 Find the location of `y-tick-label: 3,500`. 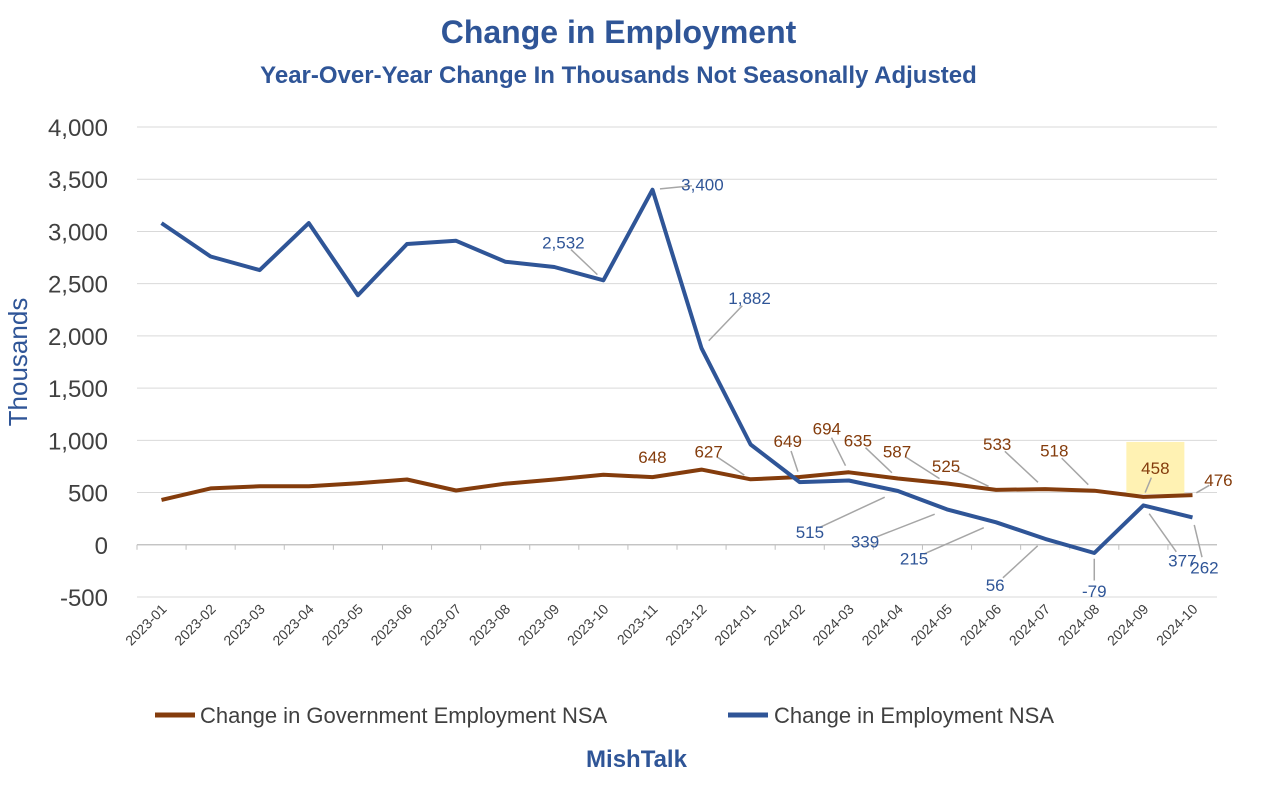

y-tick-label: 3,500 is located at coordinates (78, 180).